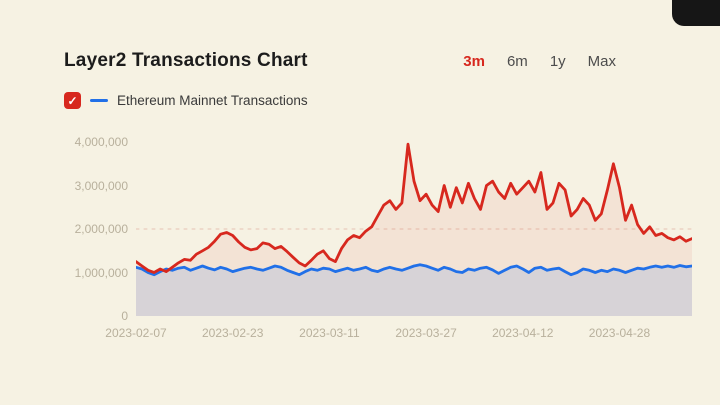  I want to click on mainnet-line, so click(414, 270).